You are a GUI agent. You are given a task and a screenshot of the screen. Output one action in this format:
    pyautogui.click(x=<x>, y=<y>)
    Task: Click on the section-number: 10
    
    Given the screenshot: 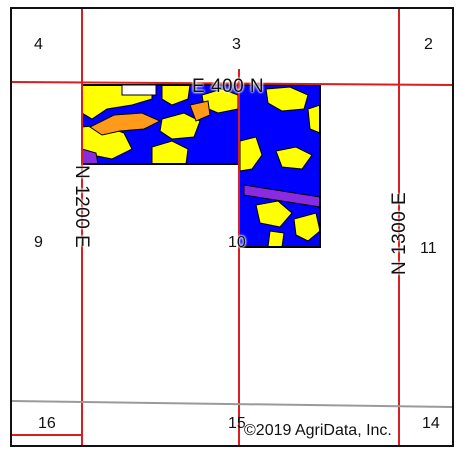 What is the action you would take?
    pyautogui.click(x=237, y=242)
    